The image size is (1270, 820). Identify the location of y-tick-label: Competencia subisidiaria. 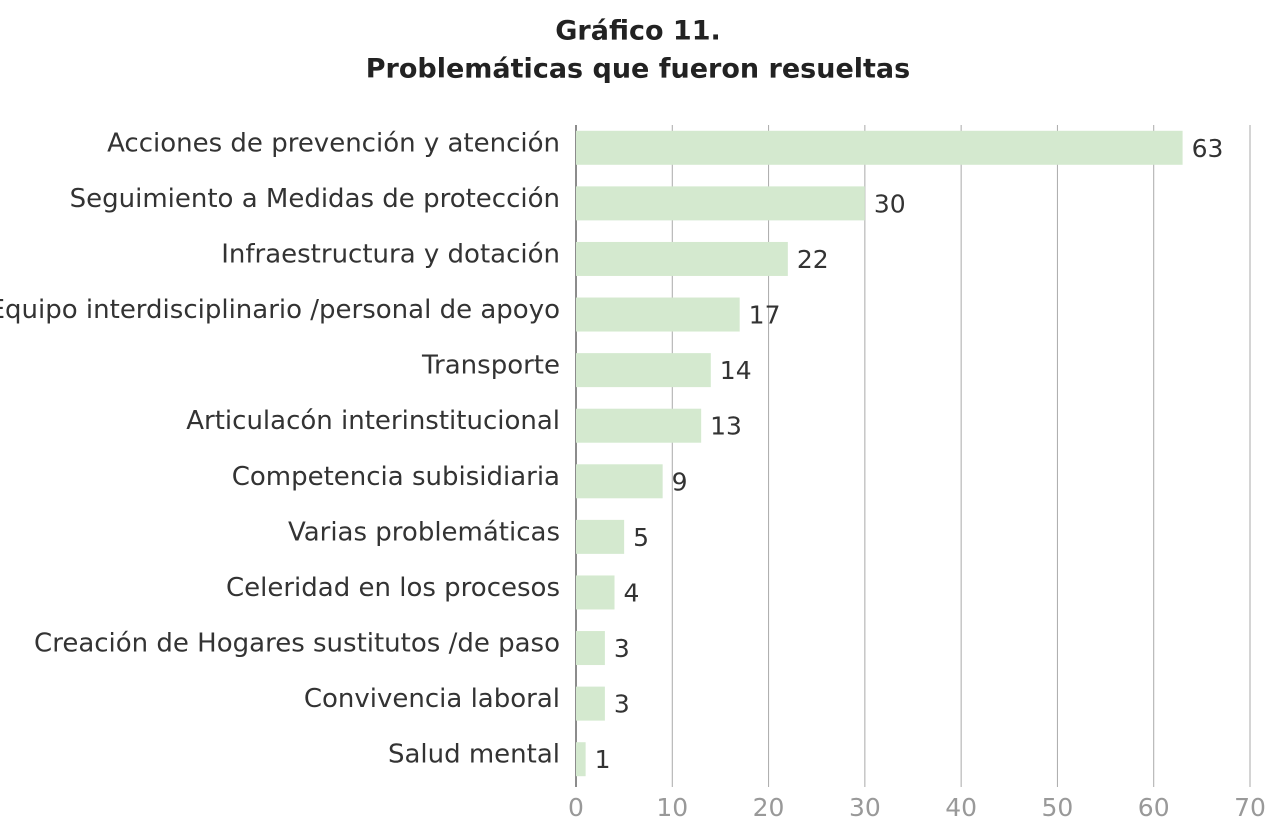
(396, 477).